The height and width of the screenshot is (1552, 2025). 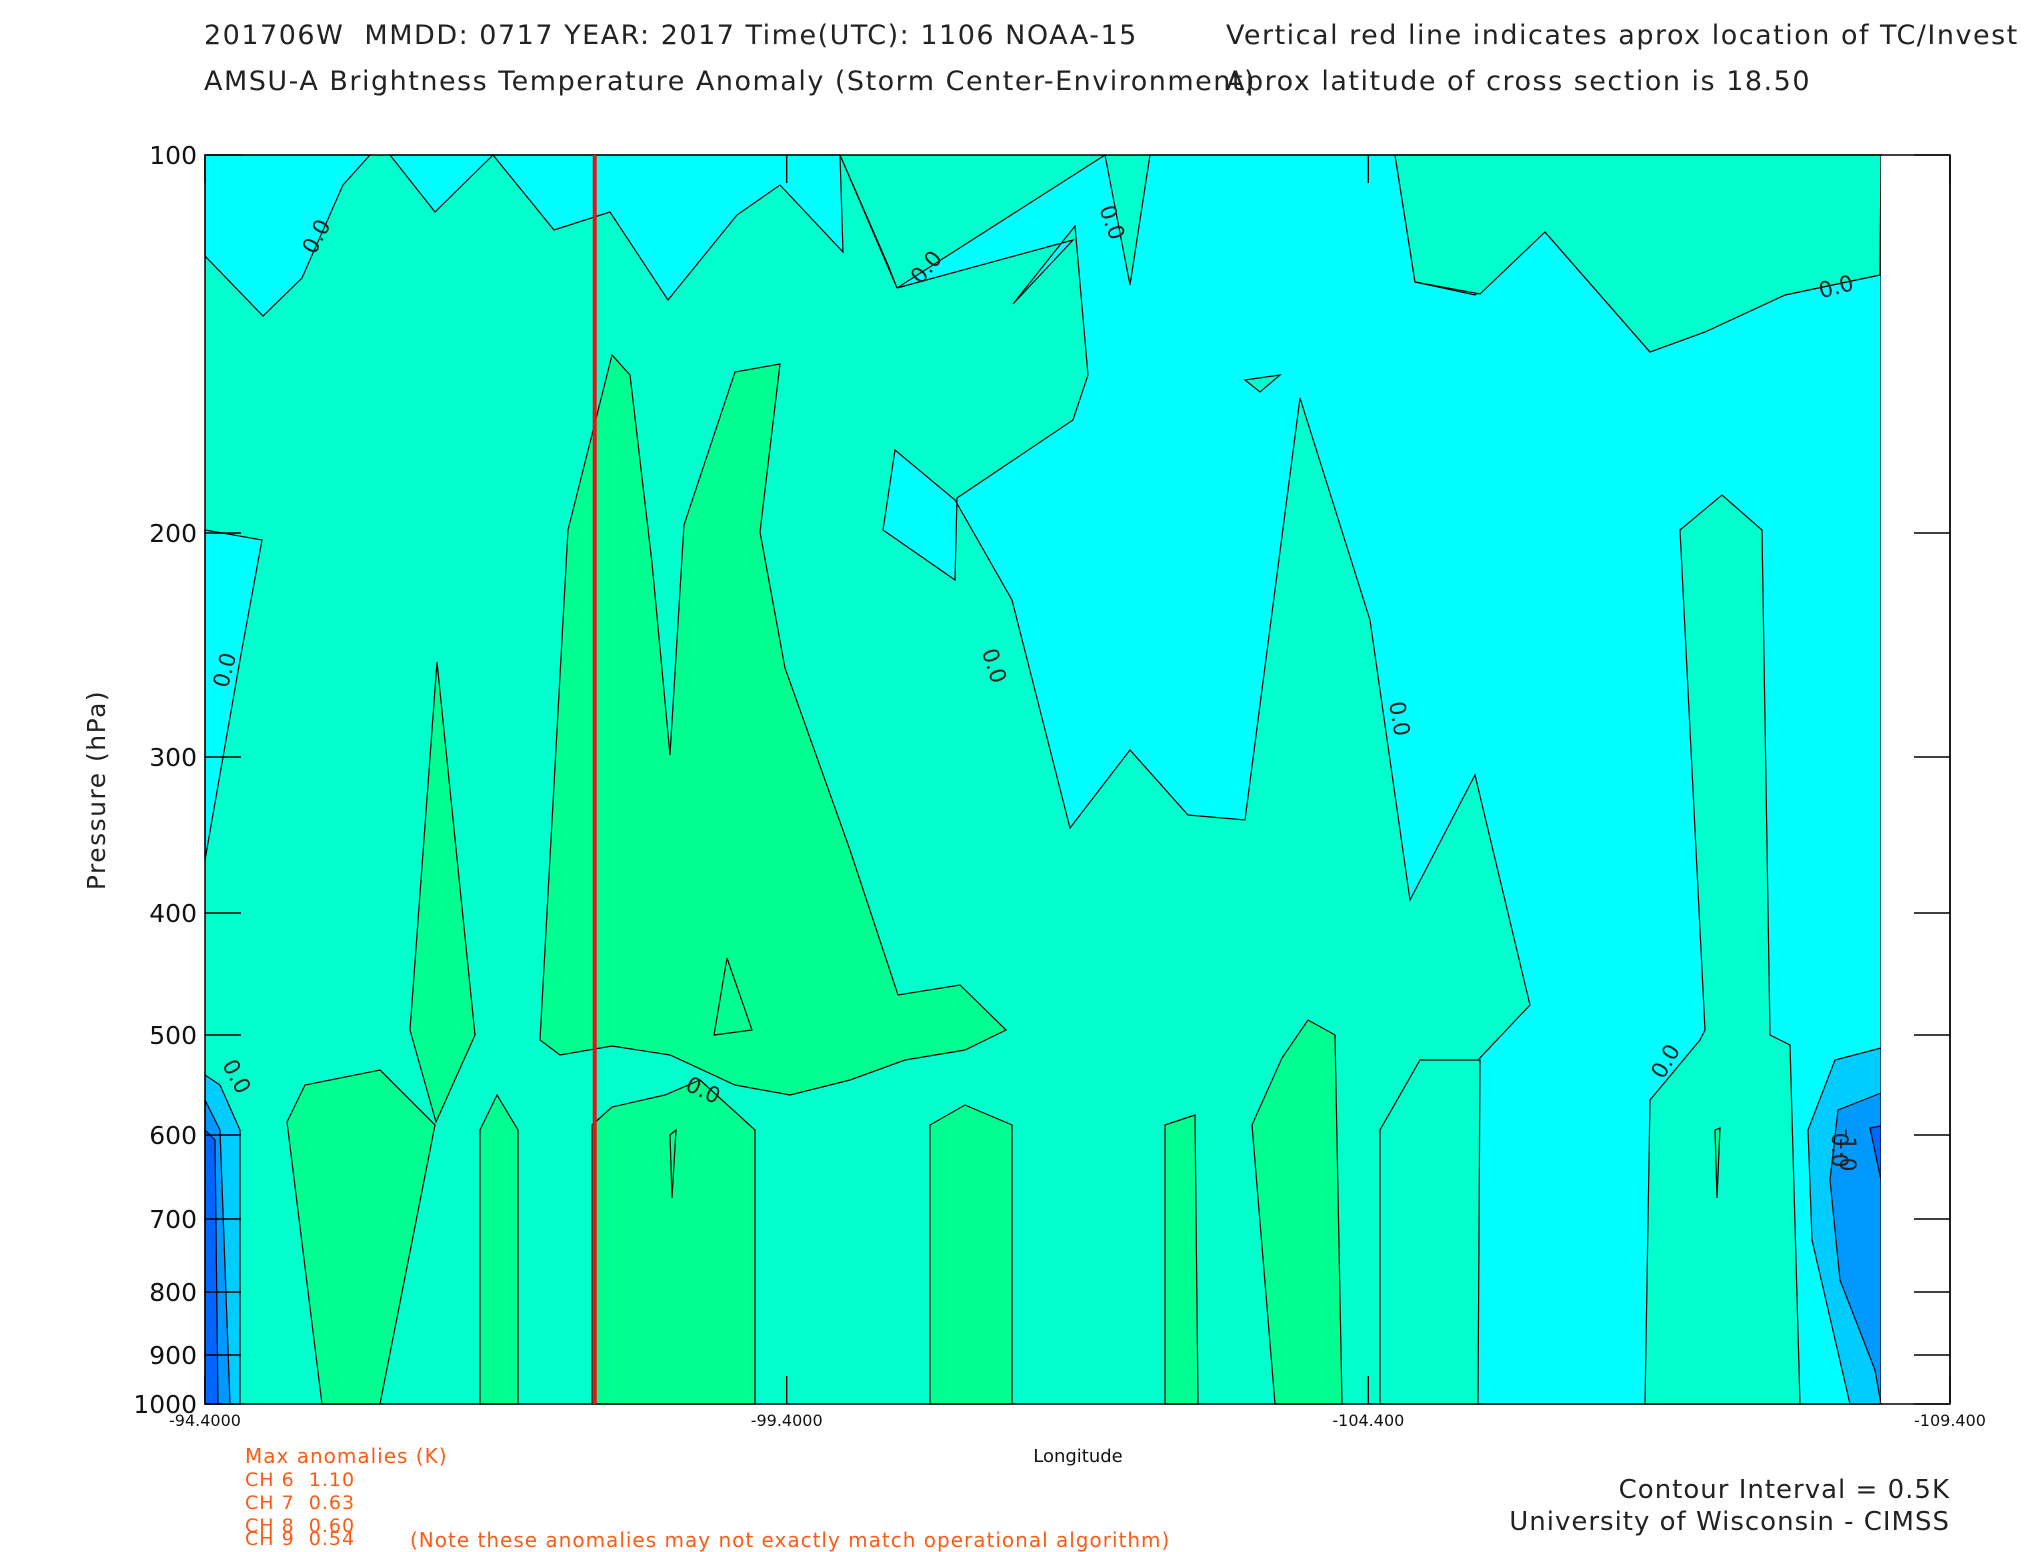 I want to click on x-tick-label: -109.400, so click(x=1950, y=1420).